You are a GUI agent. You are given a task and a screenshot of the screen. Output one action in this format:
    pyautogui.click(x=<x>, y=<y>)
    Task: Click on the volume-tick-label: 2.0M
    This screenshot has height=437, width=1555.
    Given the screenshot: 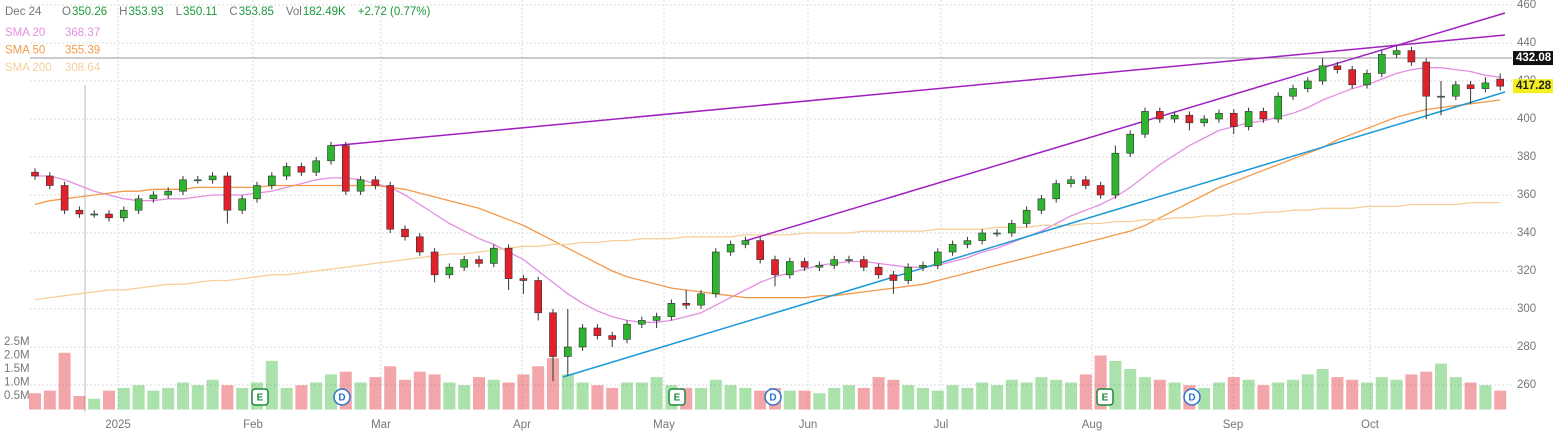 What is the action you would take?
    pyautogui.click(x=17, y=356)
    